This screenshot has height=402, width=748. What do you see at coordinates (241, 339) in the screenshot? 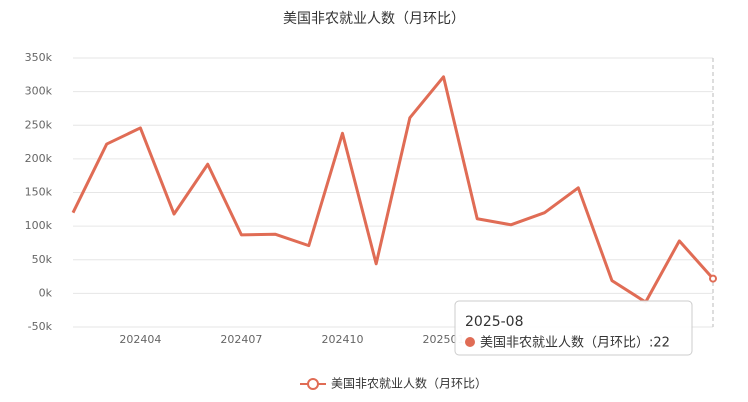
I see `x-tick-label: 202407` at bounding box center [241, 339].